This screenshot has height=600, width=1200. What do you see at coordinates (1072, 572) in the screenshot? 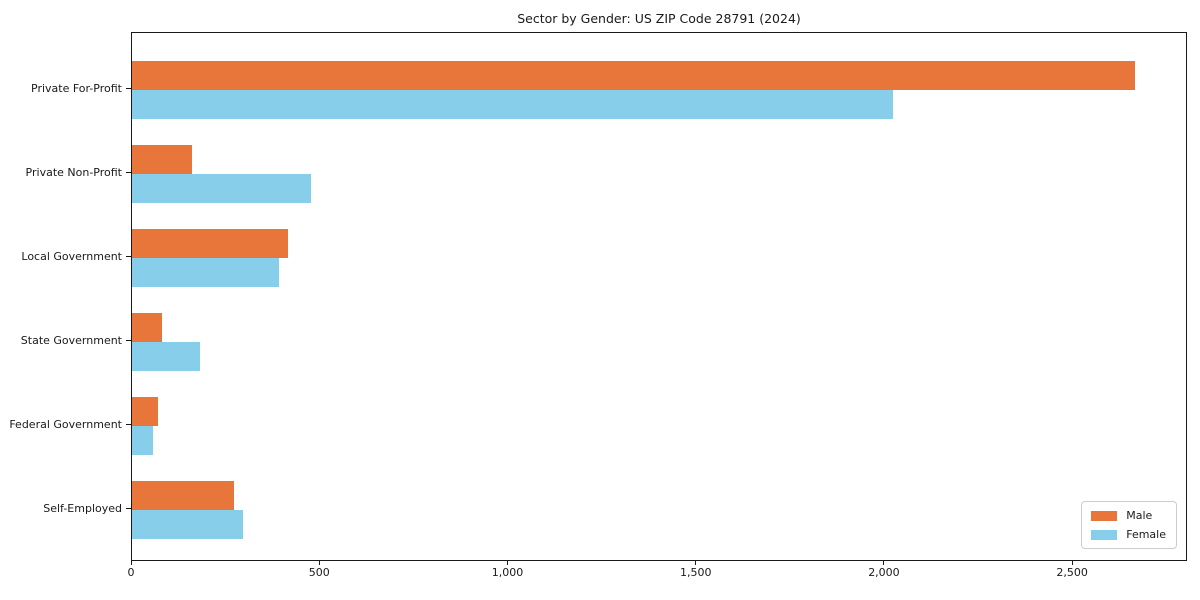
I see `x-tick-label-6: 2,500` at bounding box center [1072, 572].